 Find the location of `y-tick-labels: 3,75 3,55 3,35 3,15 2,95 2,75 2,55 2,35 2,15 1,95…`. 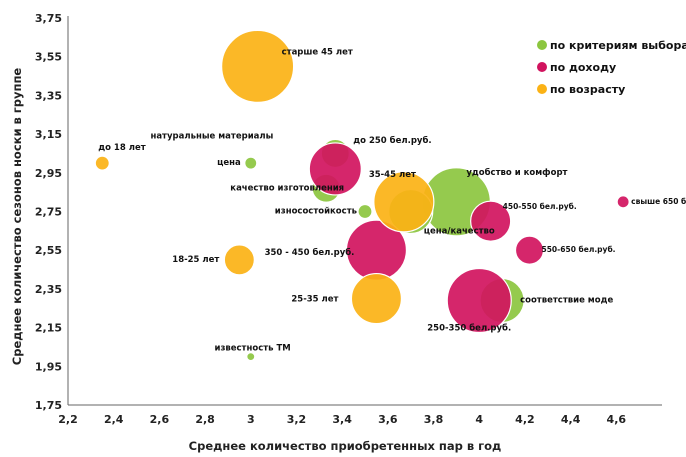

y-tick-labels: 3,75 3,55 3,35 3,15 2,95 2,75 2,55 2,35 2,15 1,95… is located at coordinates (48, 212).